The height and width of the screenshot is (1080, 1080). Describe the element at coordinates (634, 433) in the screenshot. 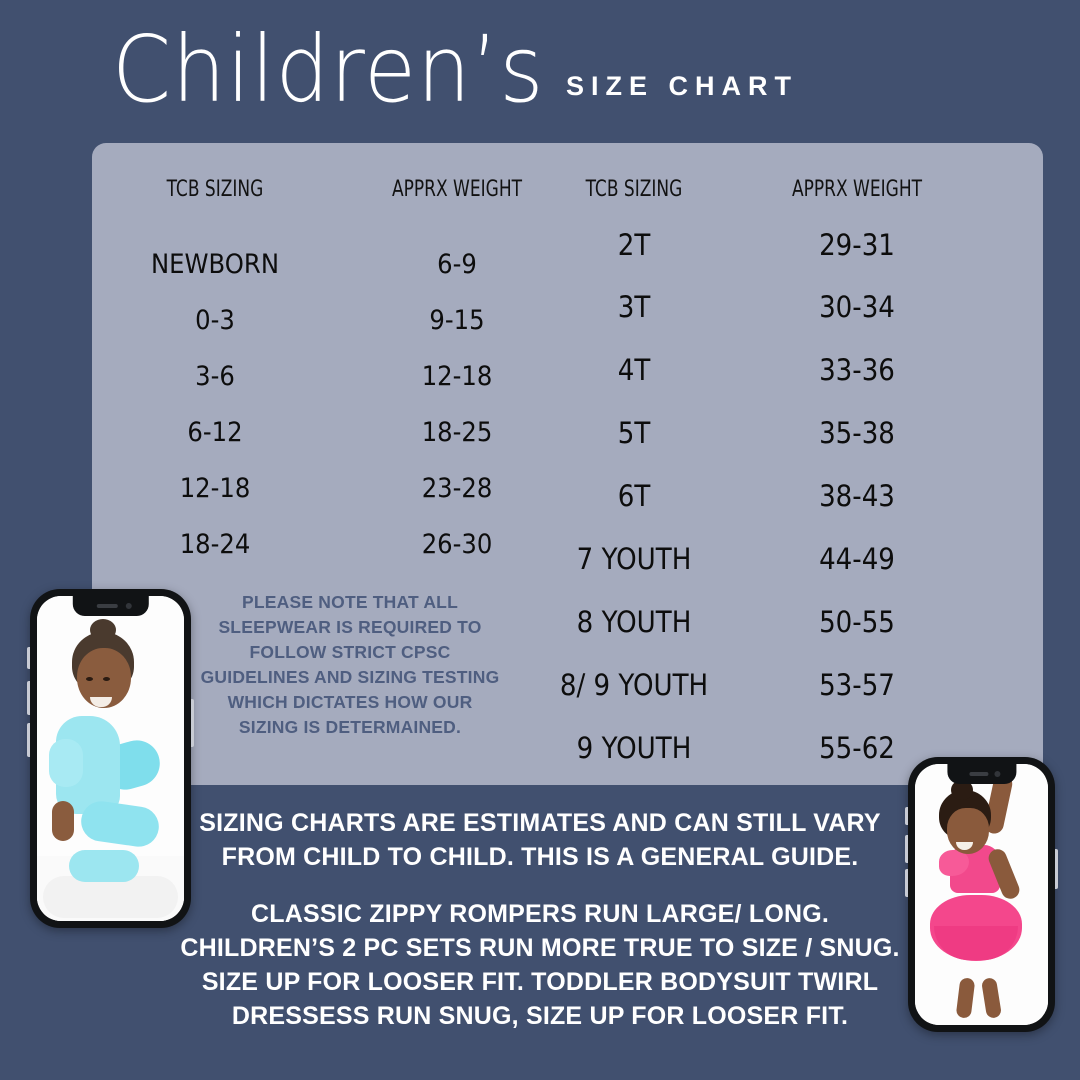

I see `table-row: 5T` at that location.